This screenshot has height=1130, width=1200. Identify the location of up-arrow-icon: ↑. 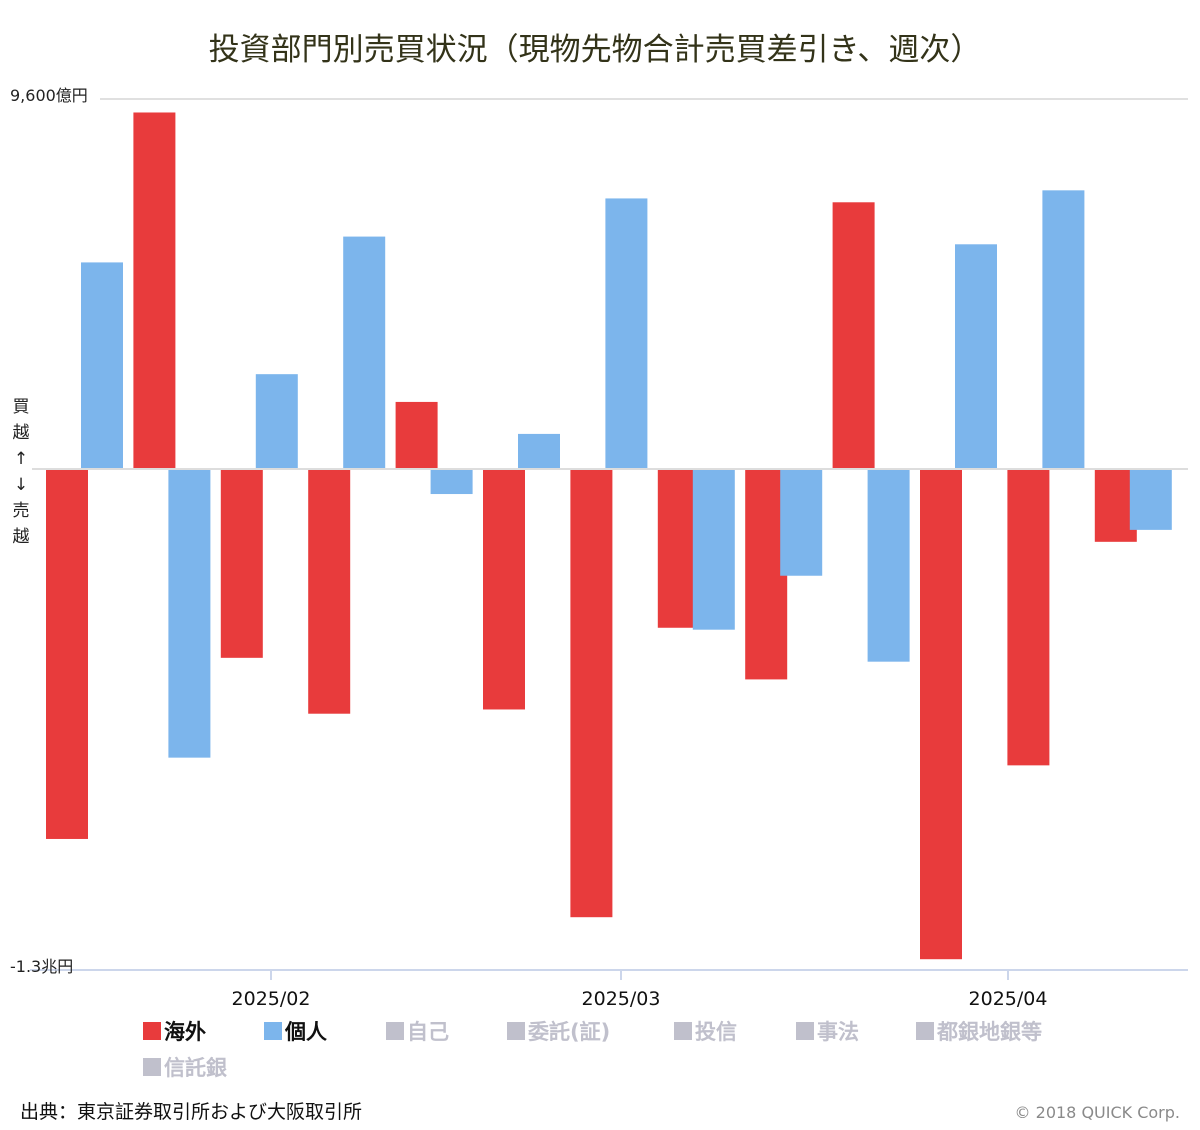
(21, 459).